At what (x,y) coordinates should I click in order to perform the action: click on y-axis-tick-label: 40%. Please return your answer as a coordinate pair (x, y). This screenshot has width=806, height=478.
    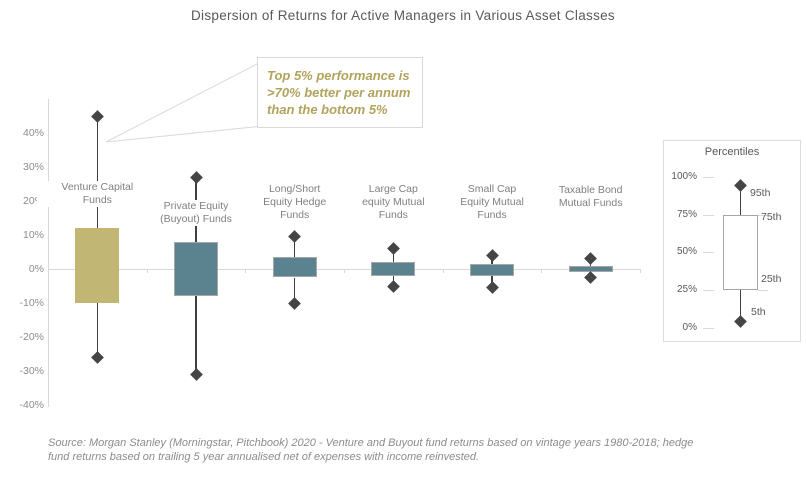
    Looking at the image, I should click on (33, 133).